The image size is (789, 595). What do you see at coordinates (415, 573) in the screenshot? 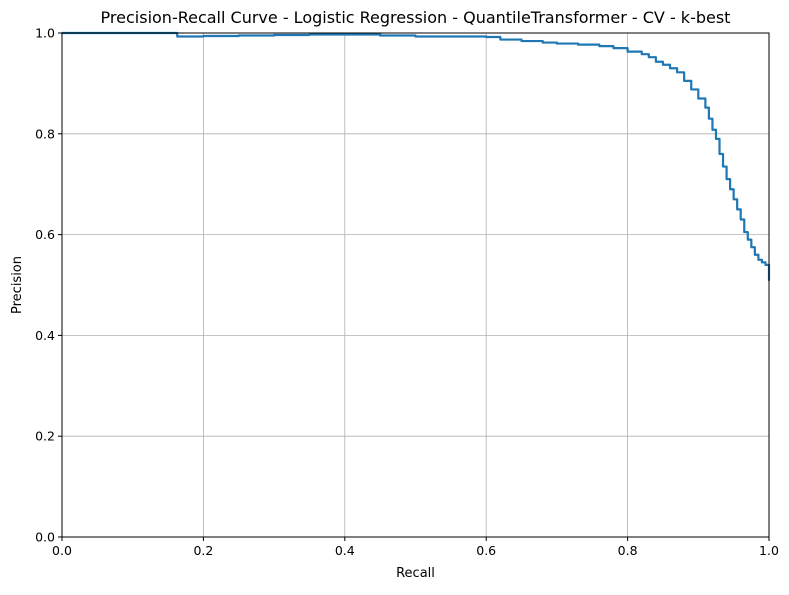
I see `x-axis-label: Recall` at bounding box center [415, 573].